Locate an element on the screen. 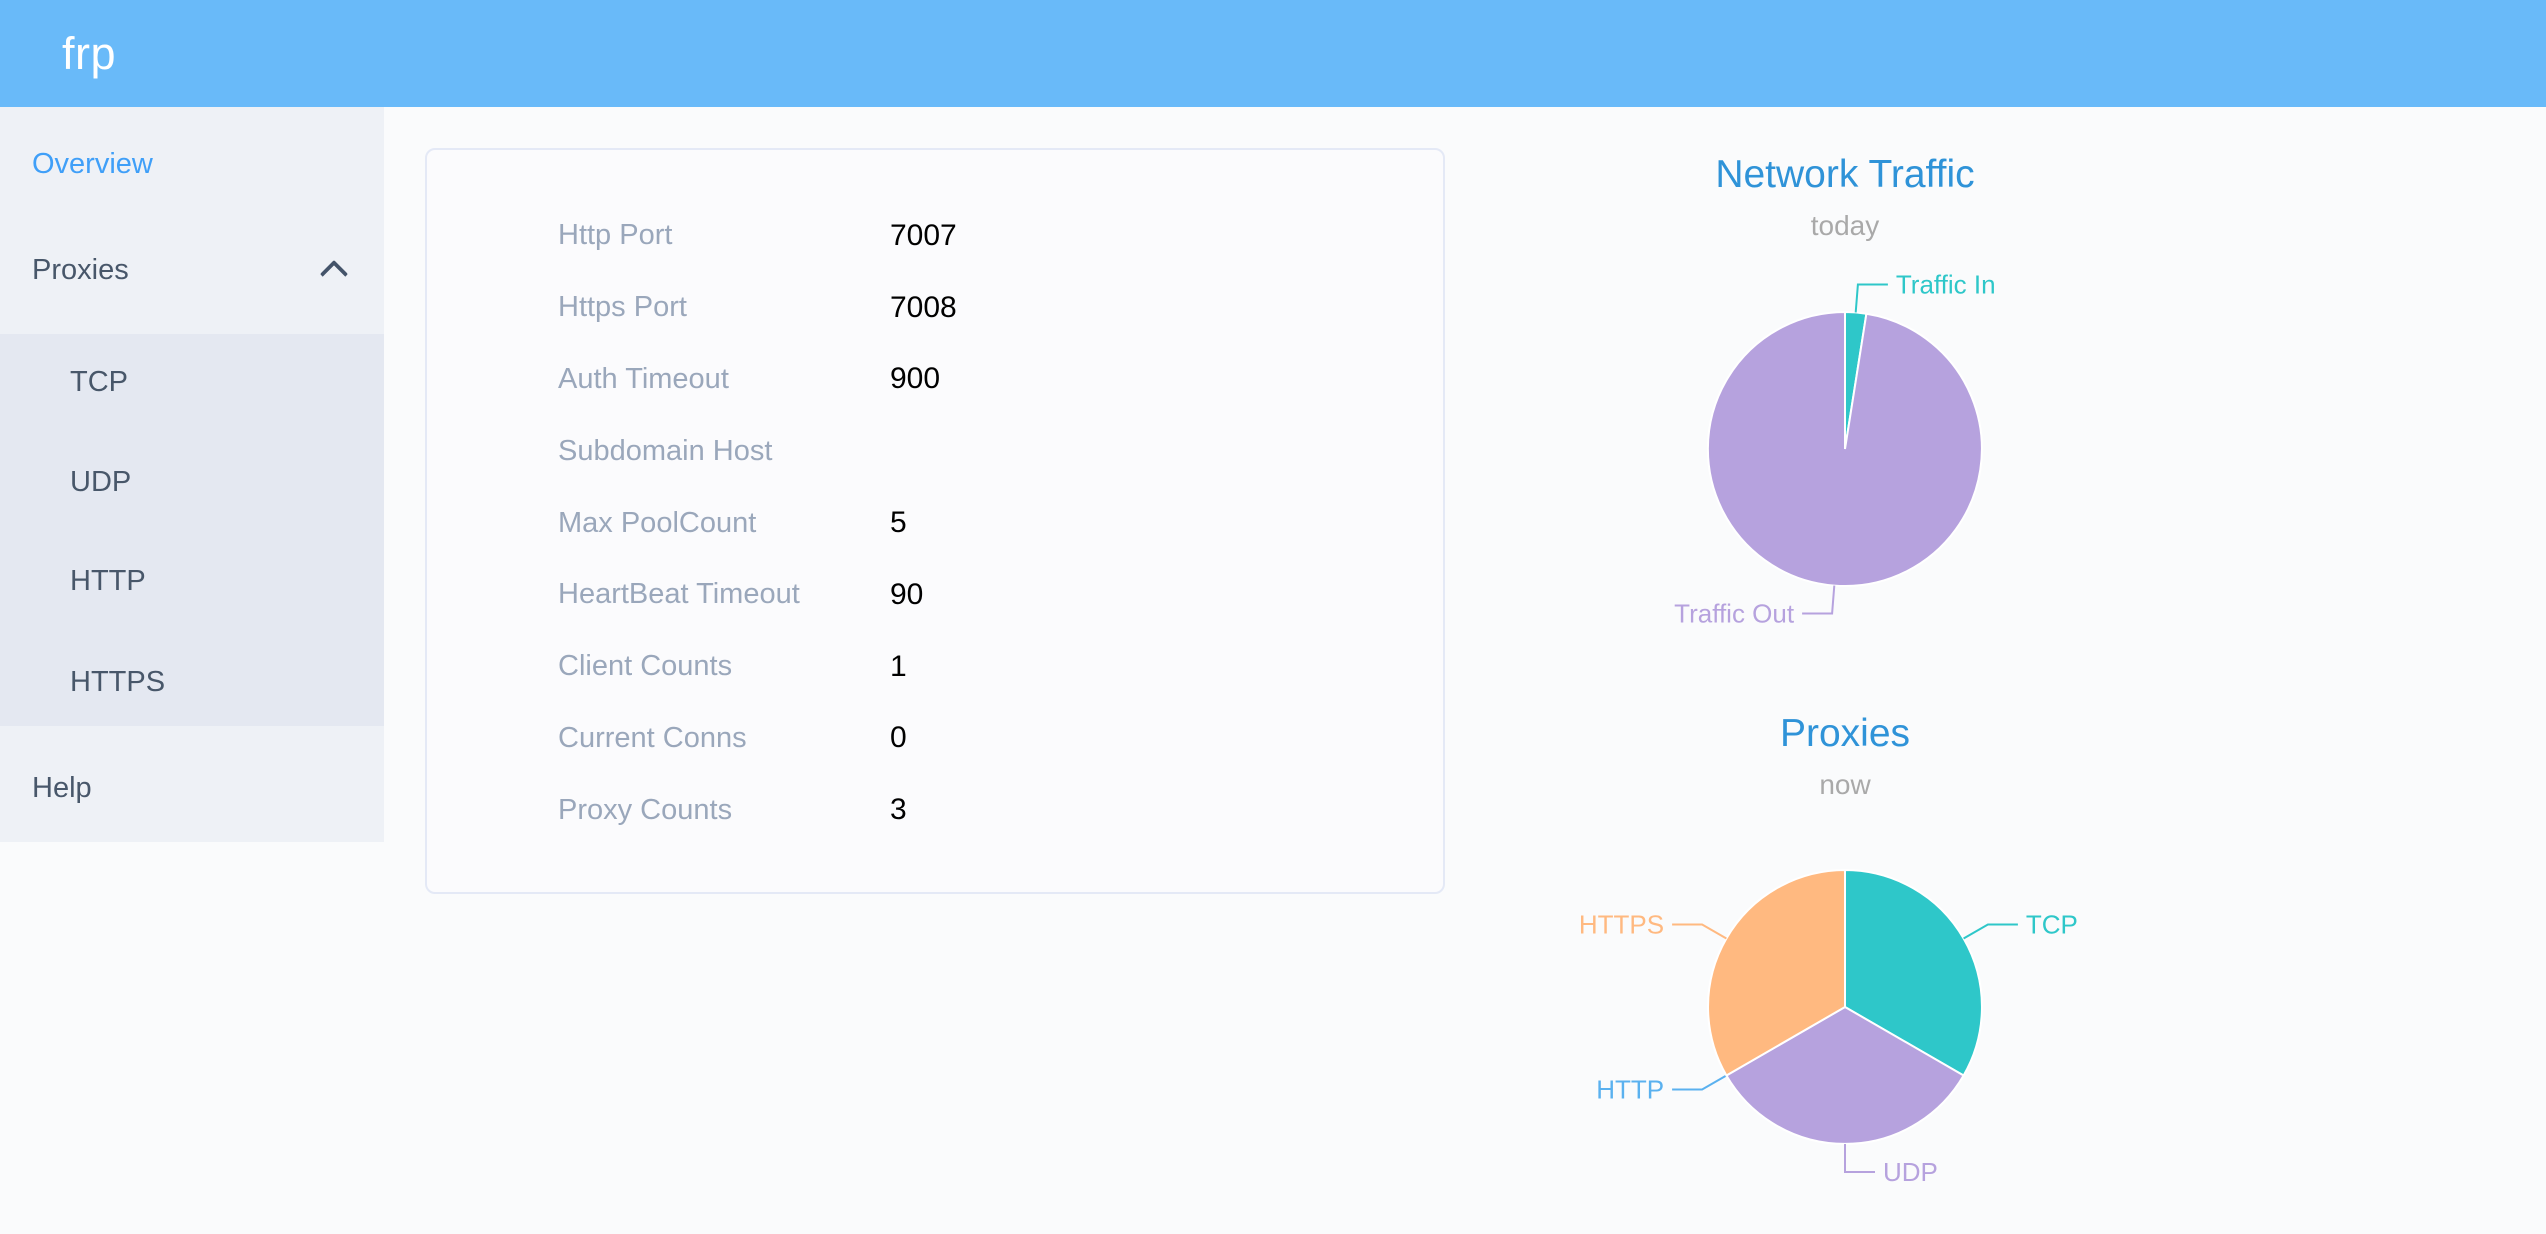  pie-label-line-http is located at coordinates (1699, 1082).